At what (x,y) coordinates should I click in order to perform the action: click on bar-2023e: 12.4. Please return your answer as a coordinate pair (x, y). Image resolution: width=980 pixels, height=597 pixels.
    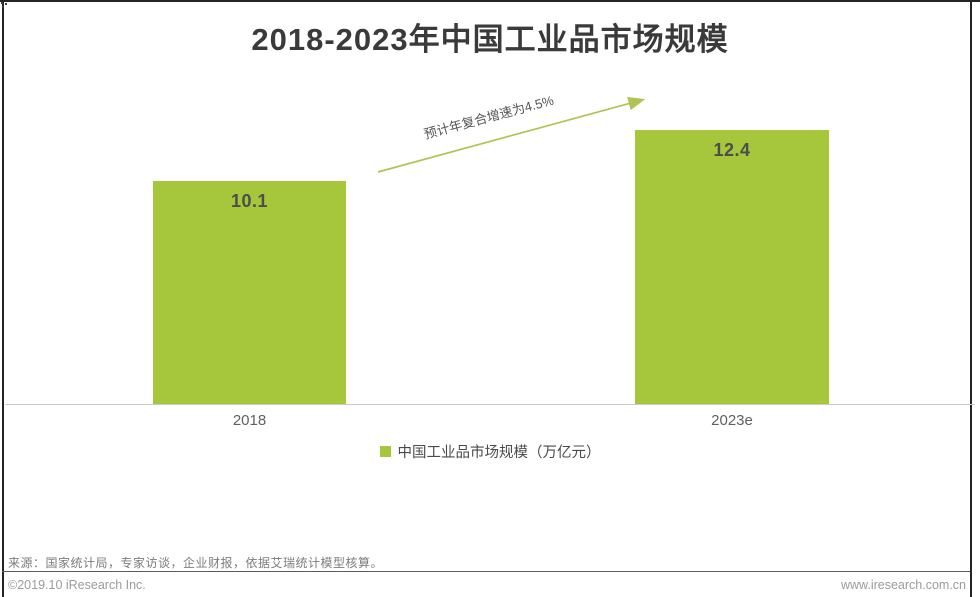
    Looking at the image, I should click on (732, 267).